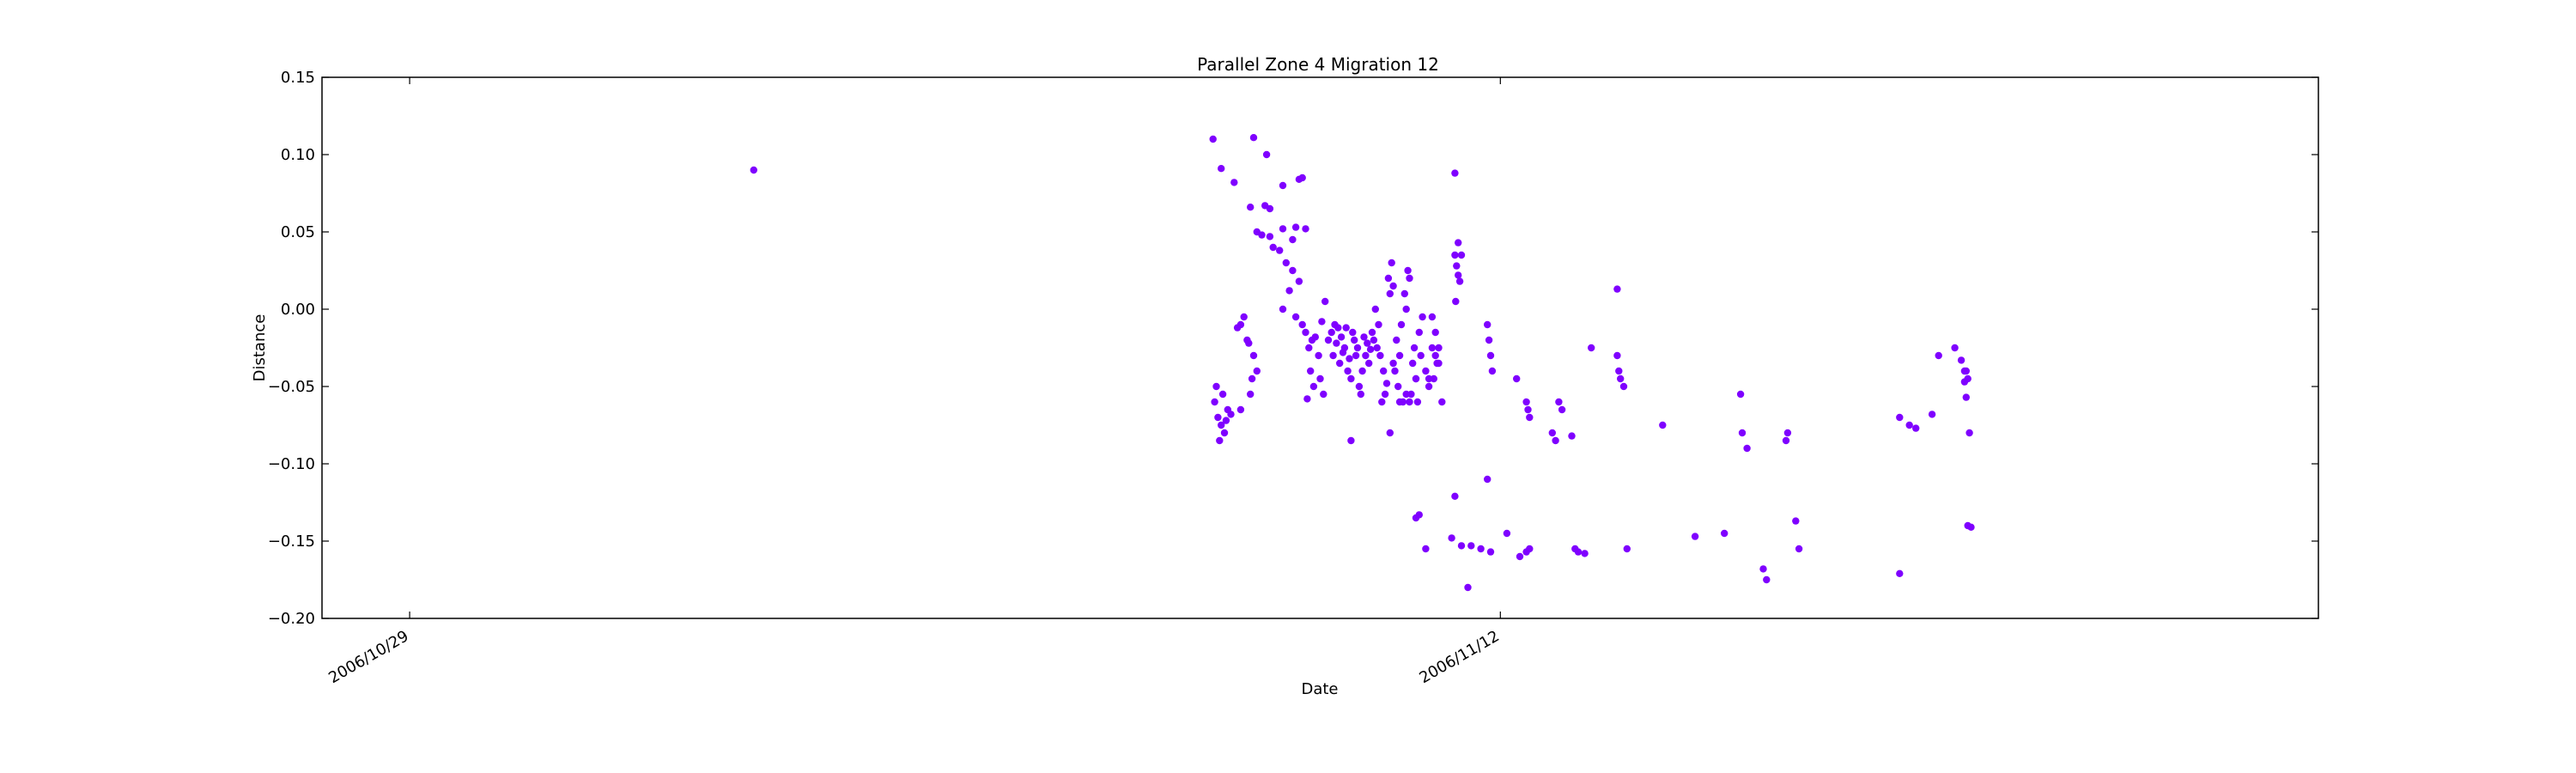 This screenshot has height=773, width=2576. I want to click on y-tick-label: −0.10, so click(291, 464).